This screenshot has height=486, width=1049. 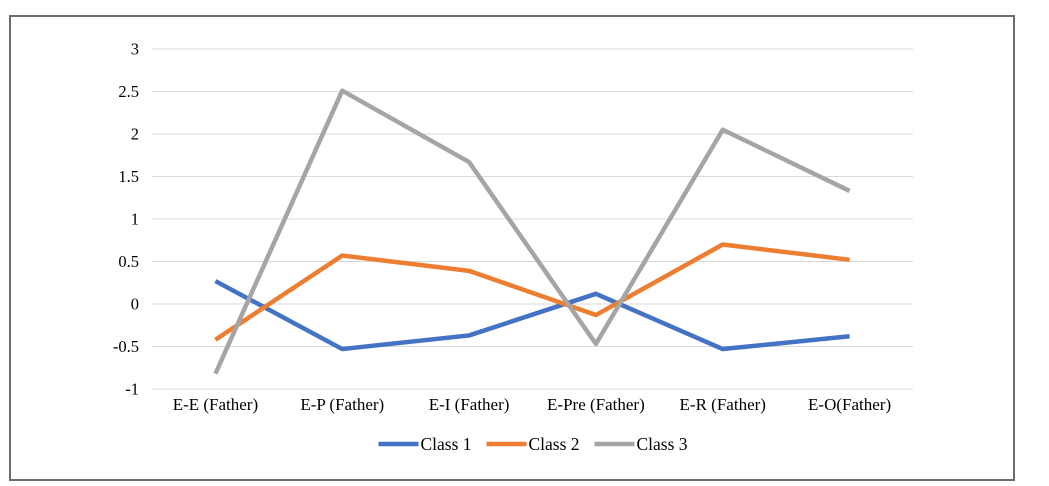 I want to click on y-axis-tick-label: -1, so click(x=132, y=389).